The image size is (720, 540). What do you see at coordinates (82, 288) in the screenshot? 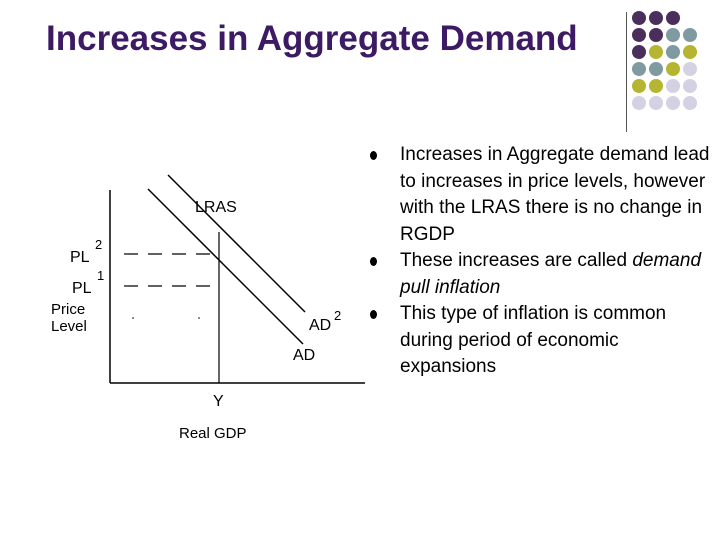
I see `pl1-label: PL` at bounding box center [82, 288].